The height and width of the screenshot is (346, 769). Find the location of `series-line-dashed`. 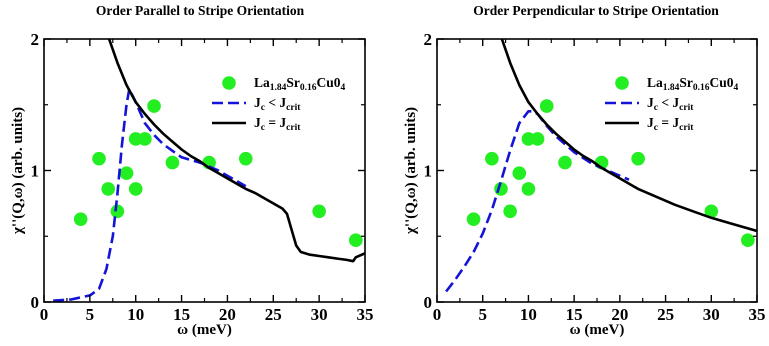

series-line-dashed is located at coordinates (537, 201).